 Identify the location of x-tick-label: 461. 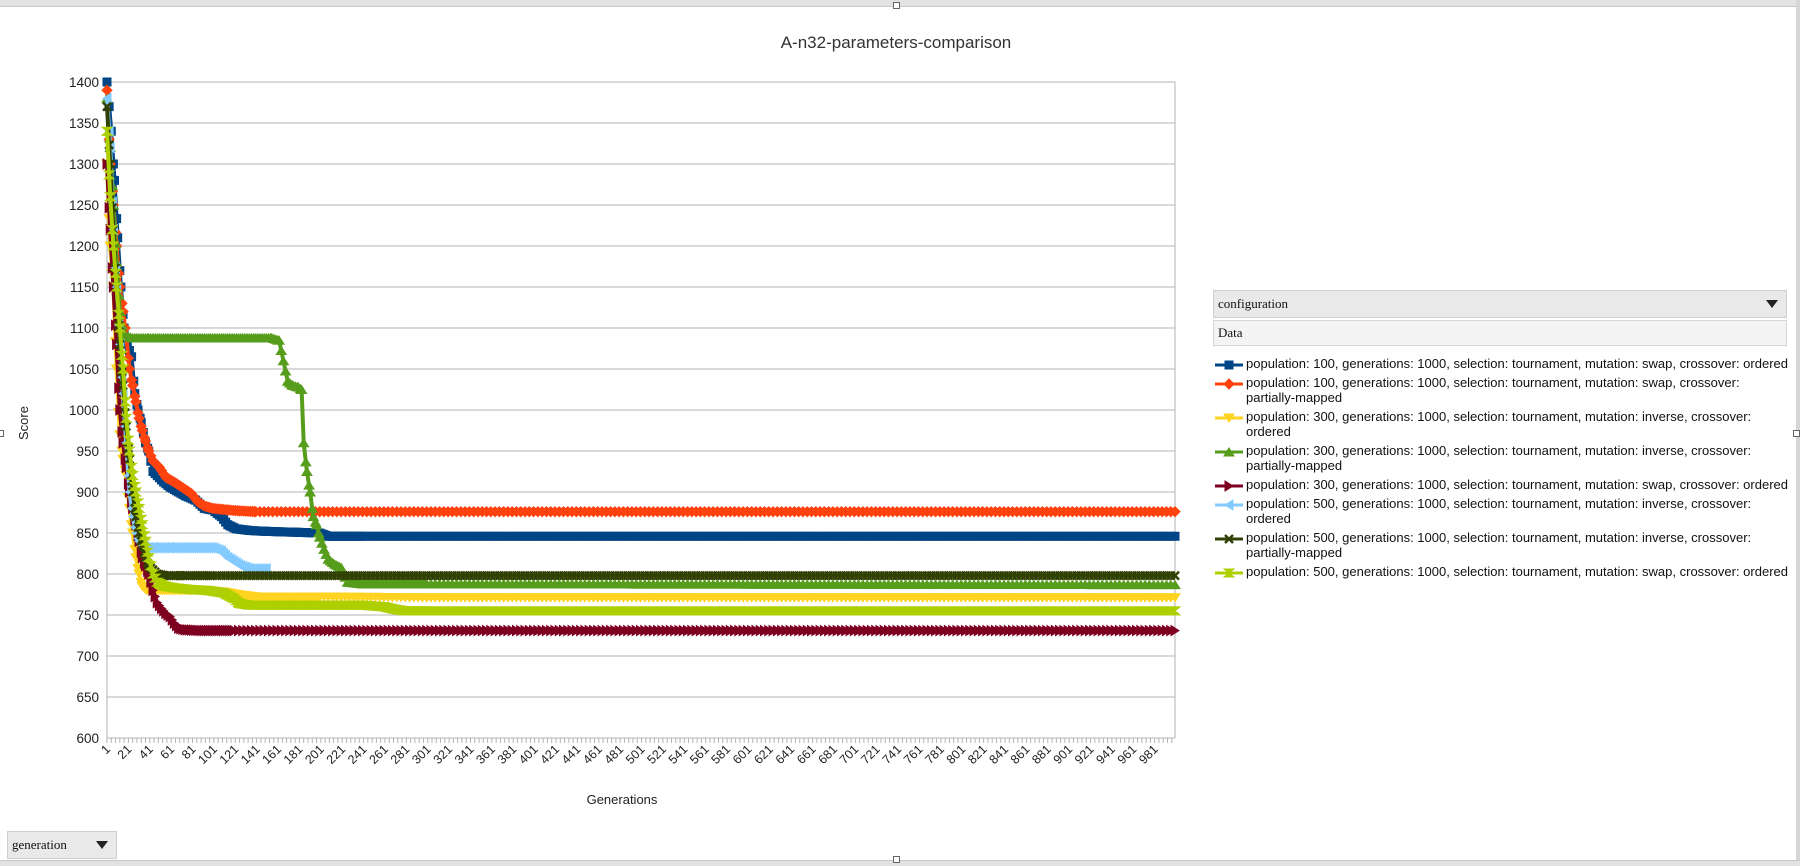
(592, 754).